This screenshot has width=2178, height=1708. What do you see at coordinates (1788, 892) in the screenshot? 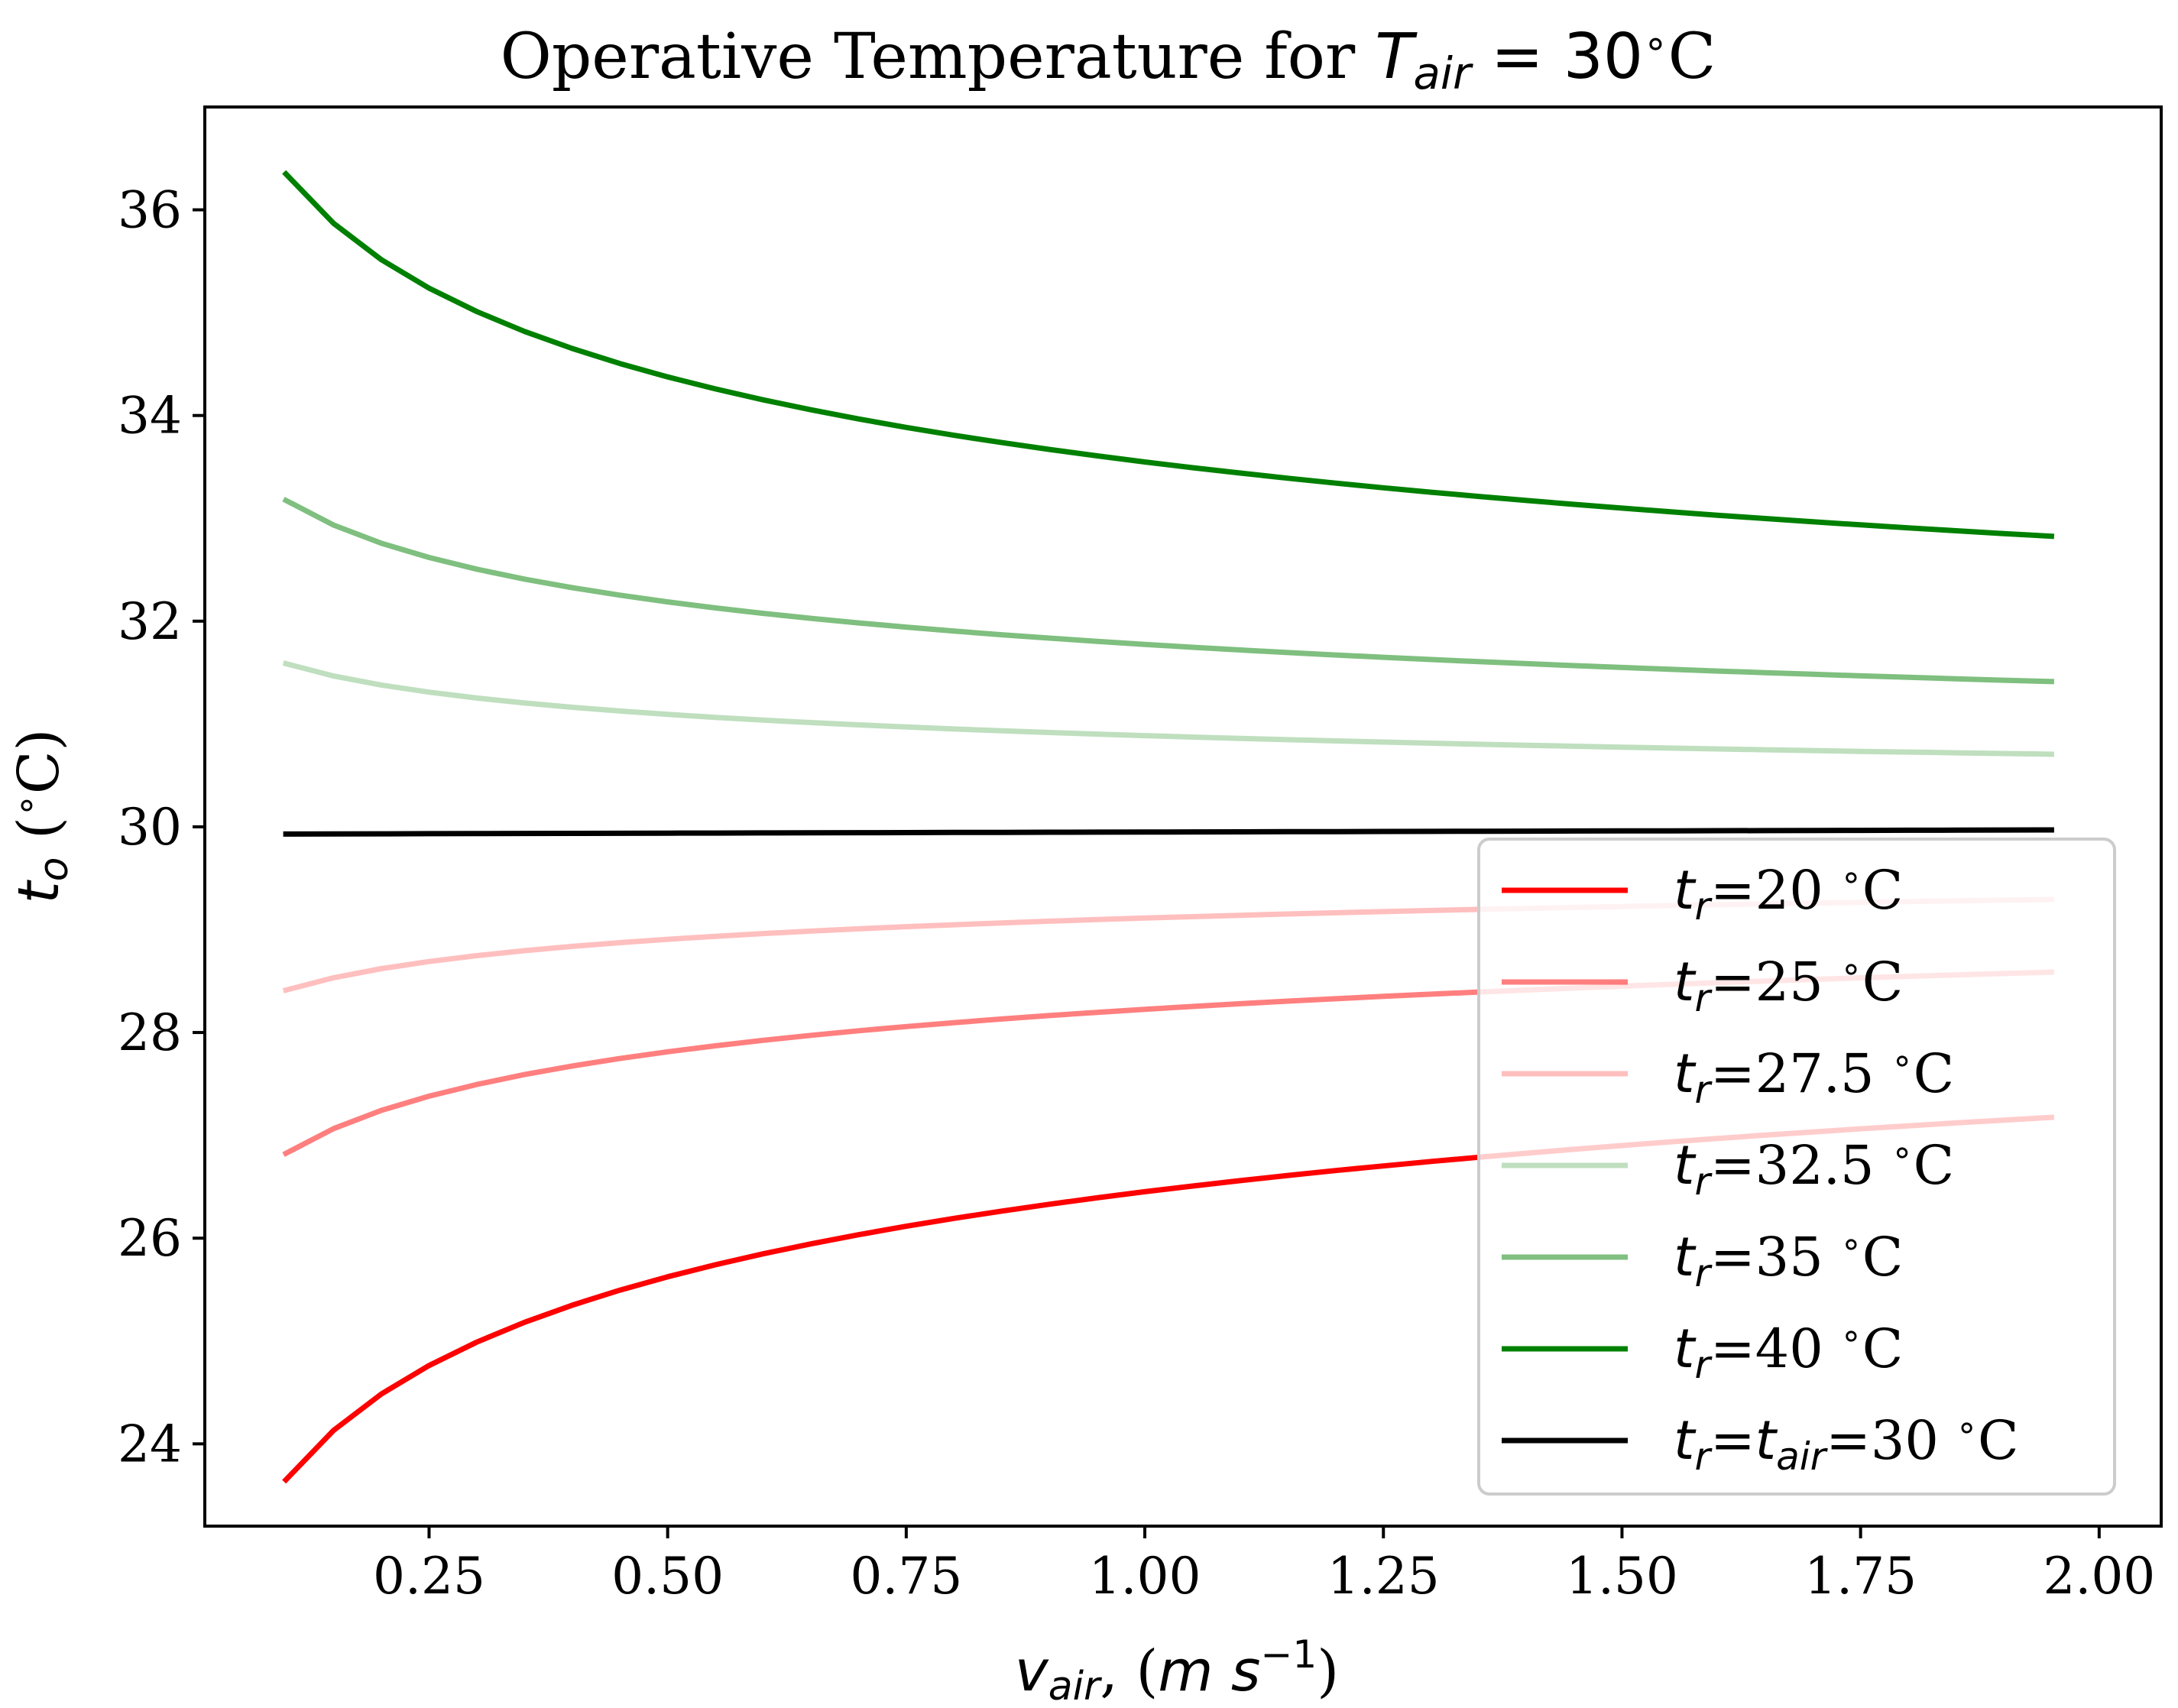
I see `legend-label: tr=20 ∘C` at bounding box center [1788, 892].